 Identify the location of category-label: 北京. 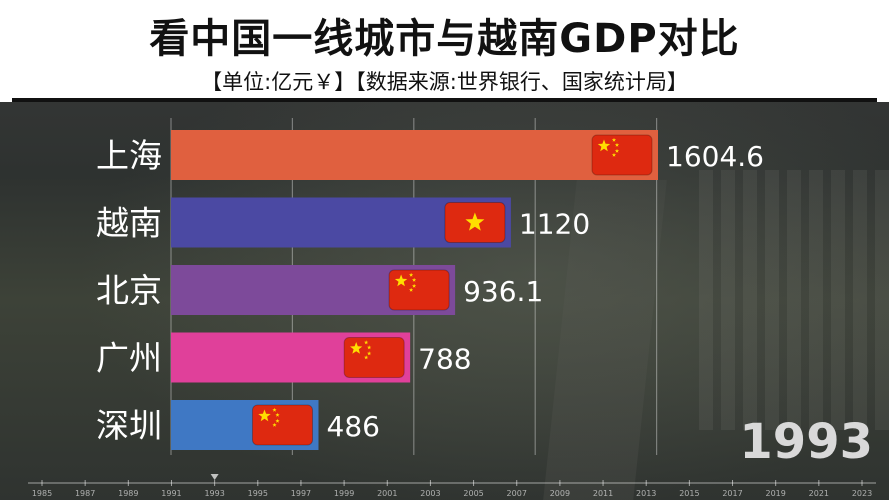
(129, 290).